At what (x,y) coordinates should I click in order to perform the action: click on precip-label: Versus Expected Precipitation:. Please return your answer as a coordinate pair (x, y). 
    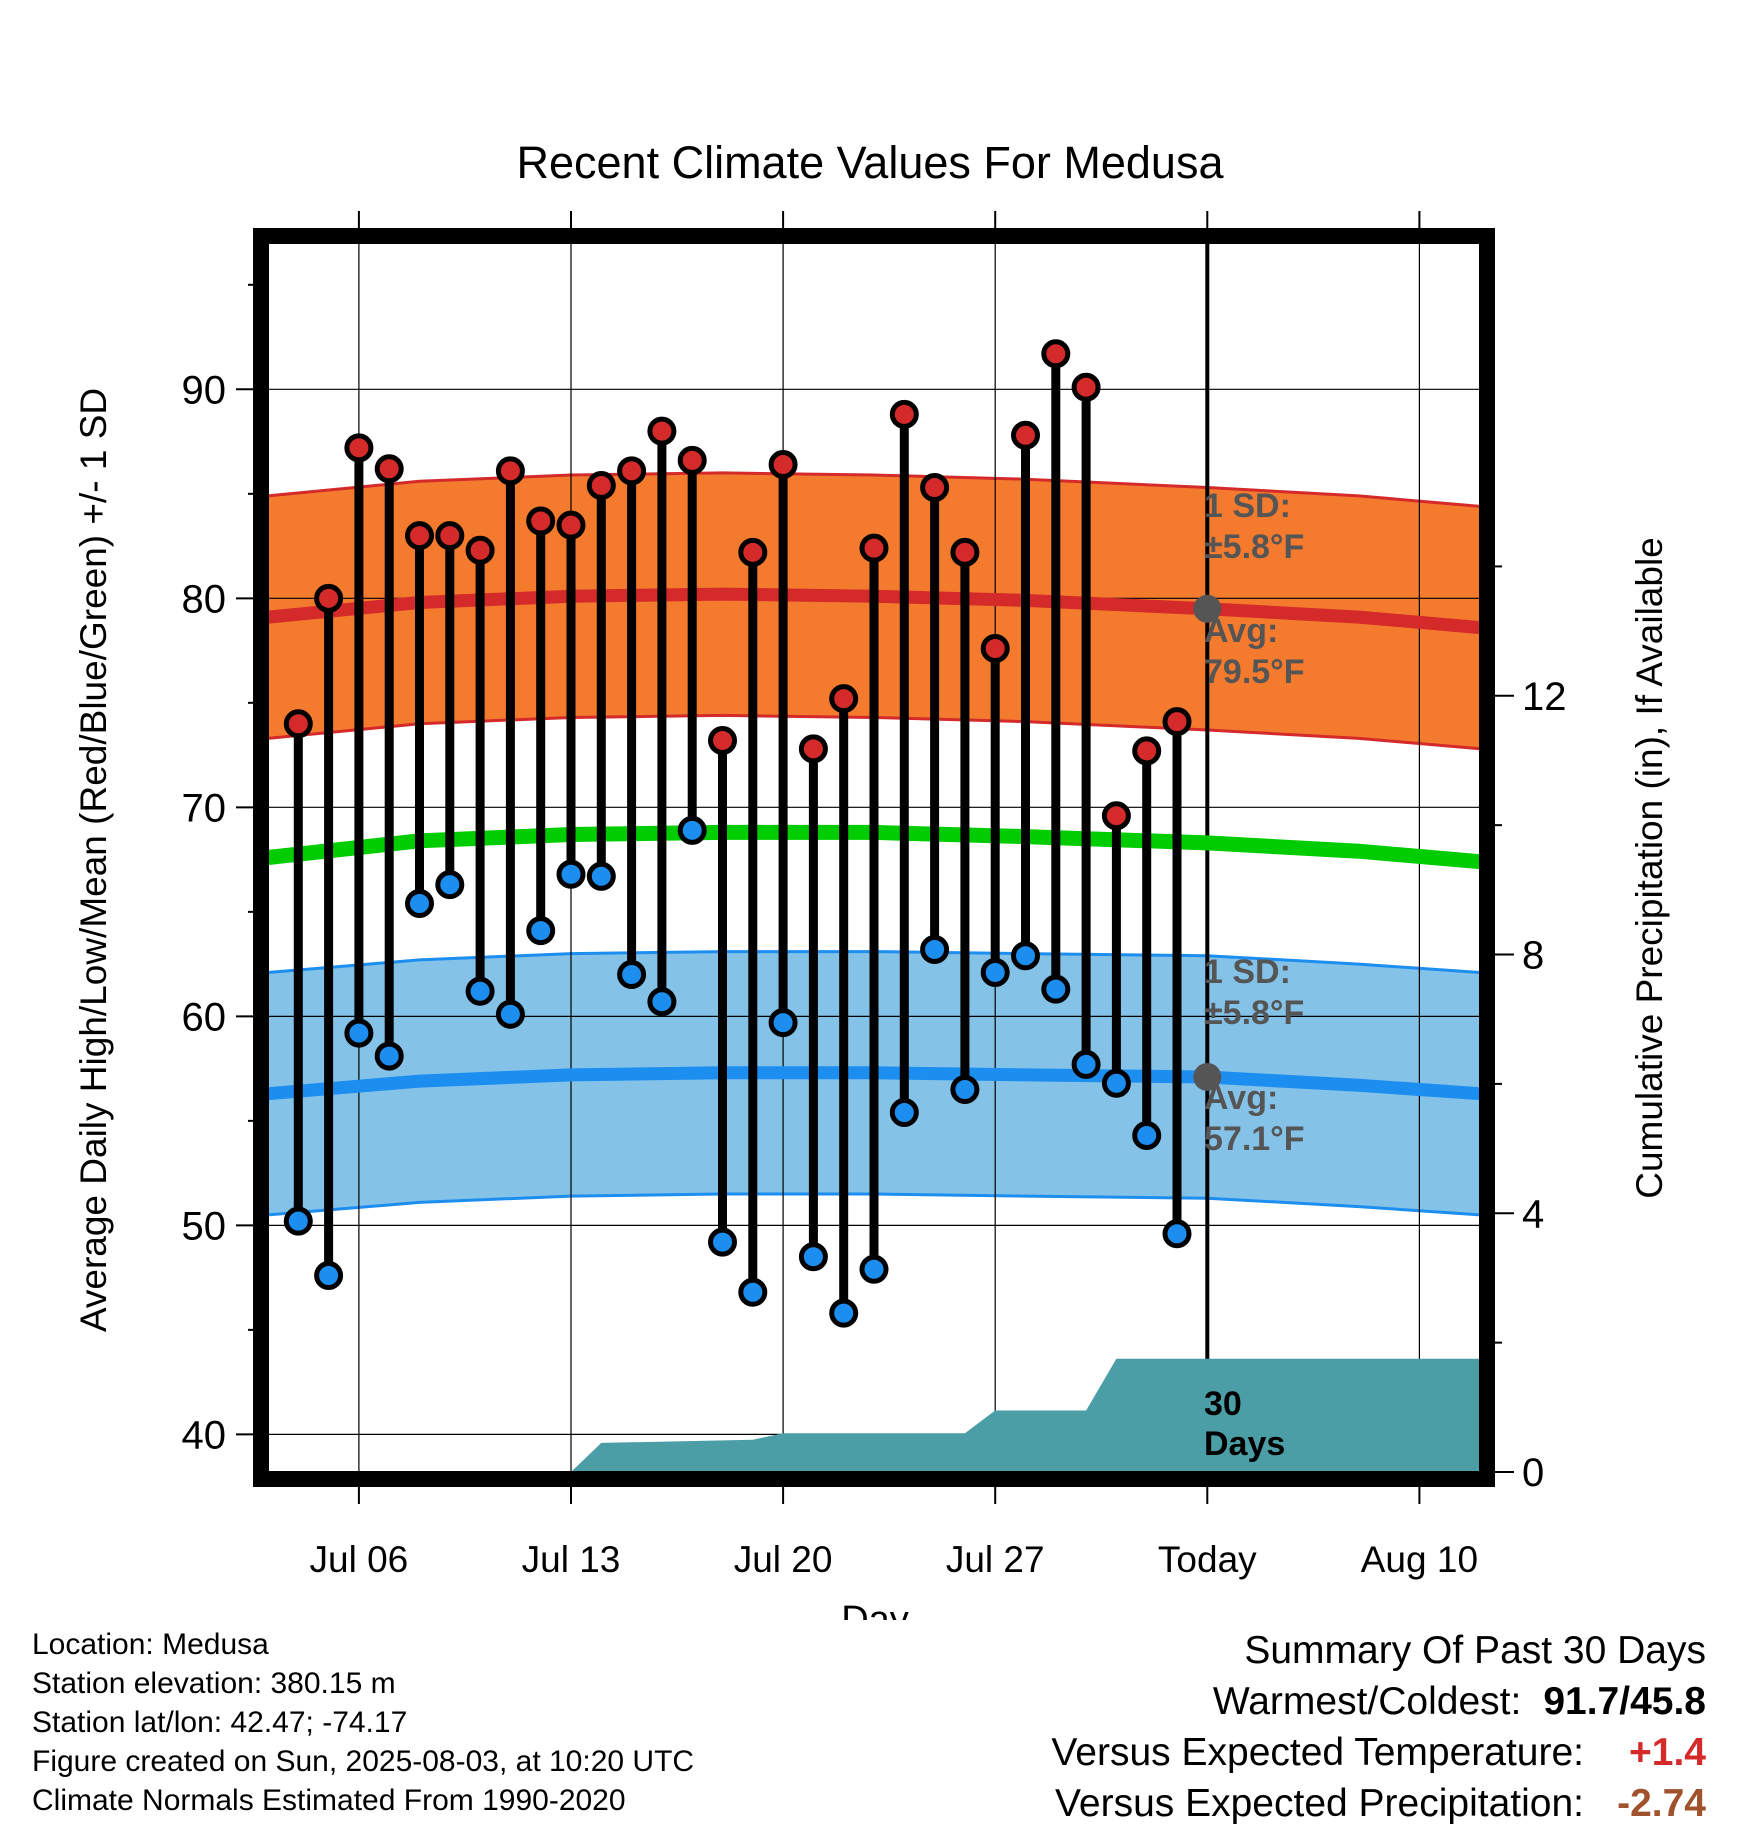
    Looking at the image, I should click on (1319, 1803).